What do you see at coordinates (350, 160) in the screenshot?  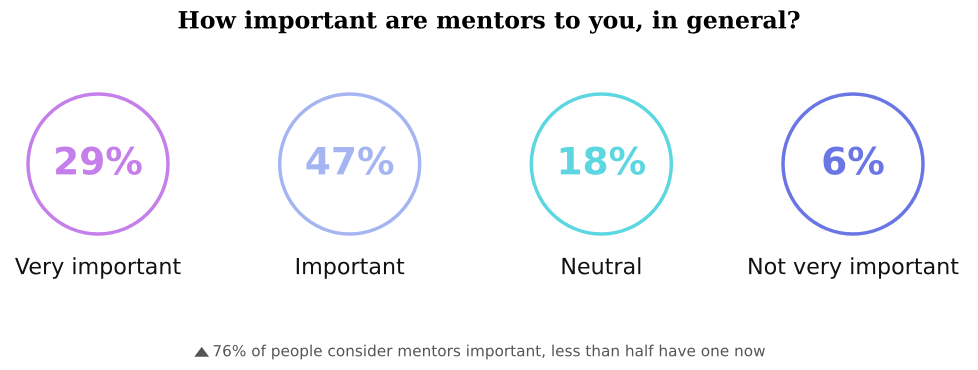 I see `data-label: 47%` at bounding box center [350, 160].